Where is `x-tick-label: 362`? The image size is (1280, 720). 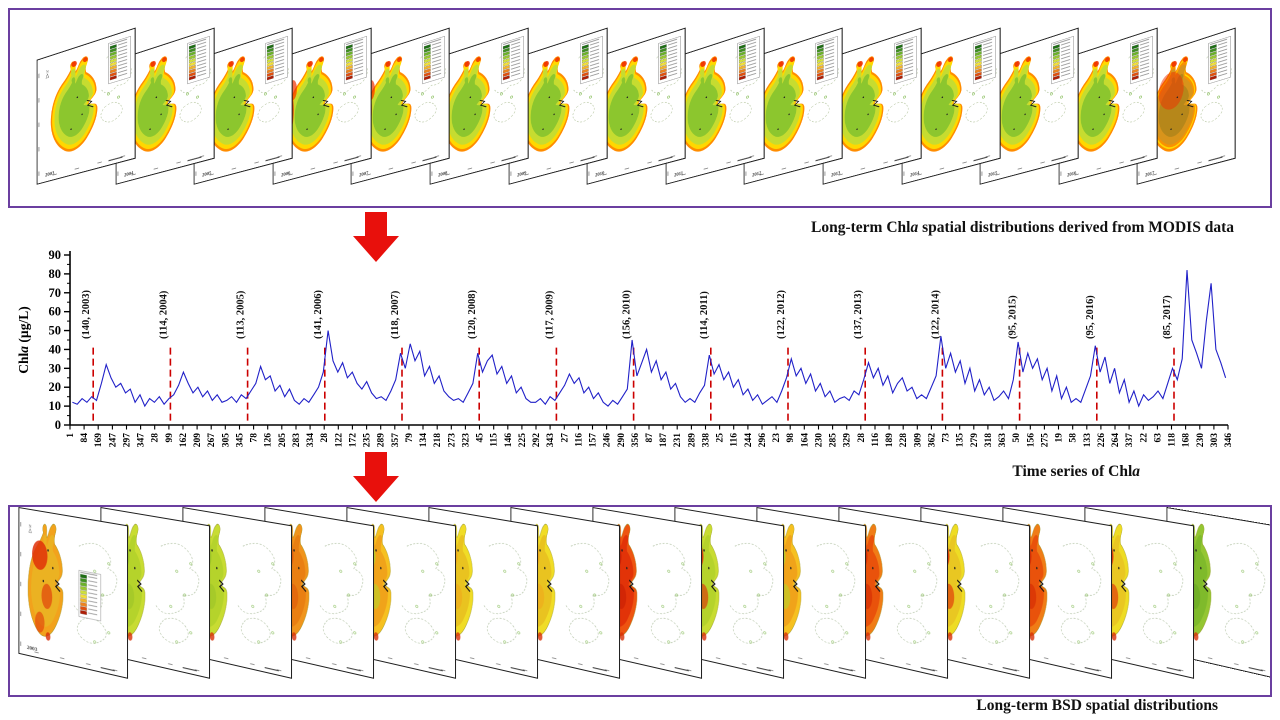
x-tick-label: 362 is located at coordinates (932, 440).